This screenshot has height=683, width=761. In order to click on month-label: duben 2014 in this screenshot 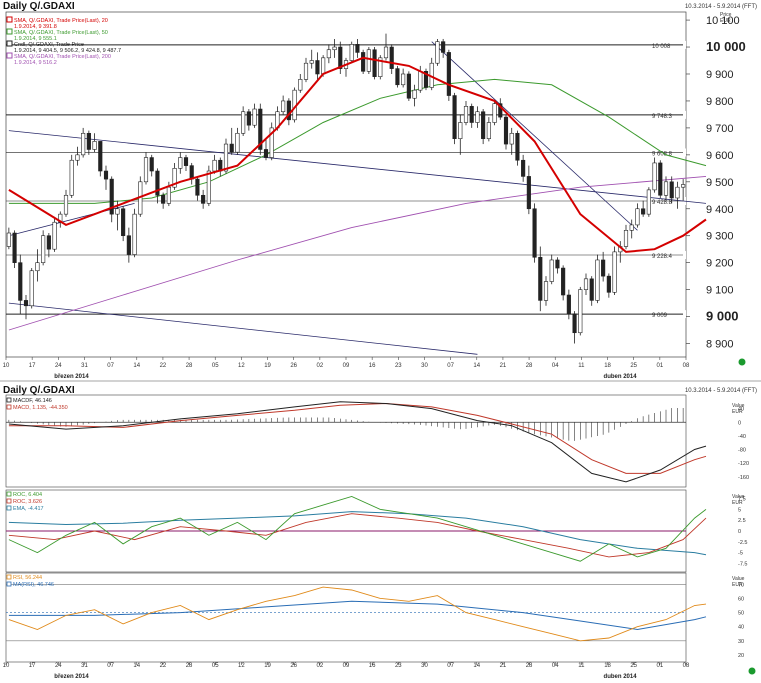, I will do `click(621, 677)`.